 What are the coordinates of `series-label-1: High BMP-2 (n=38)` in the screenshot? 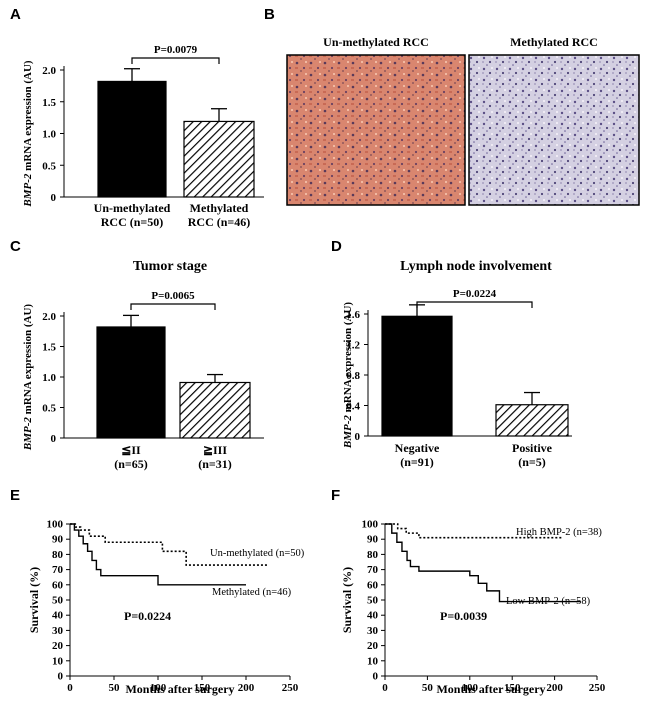 It's located at (559, 532).